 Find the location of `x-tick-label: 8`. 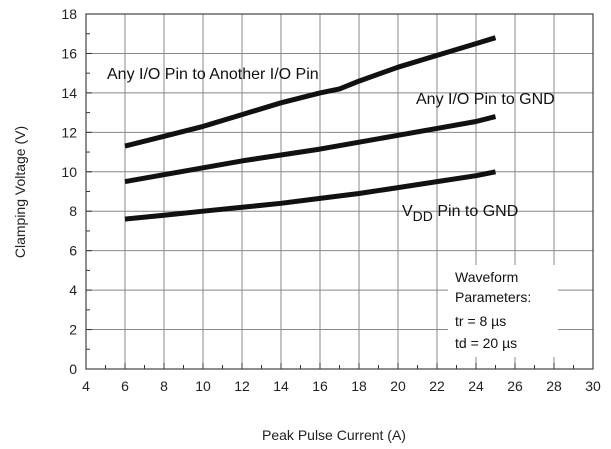

x-tick-label: 8 is located at coordinates (164, 386).